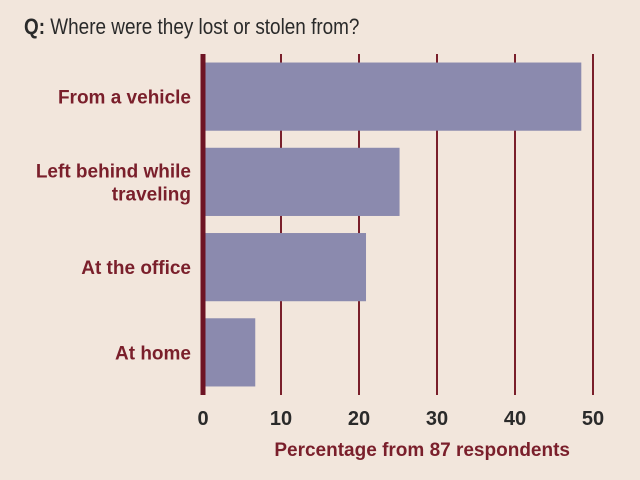 This screenshot has height=480, width=640. Describe the element at coordinates (153, 353) in the screenshot. I see `category-label-3: At home` at that location.